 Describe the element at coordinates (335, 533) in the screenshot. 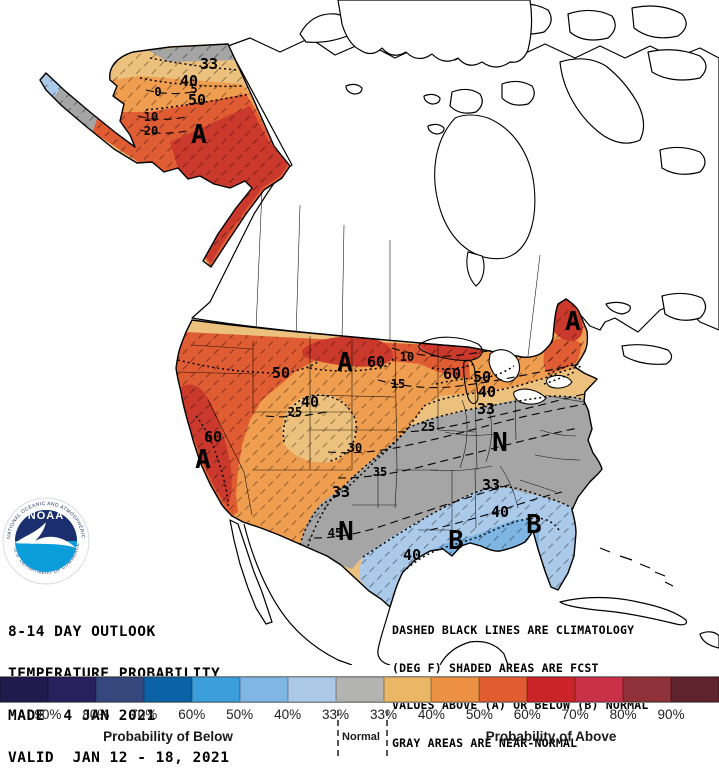

I see `climatology-contour-label: 45` at that location.